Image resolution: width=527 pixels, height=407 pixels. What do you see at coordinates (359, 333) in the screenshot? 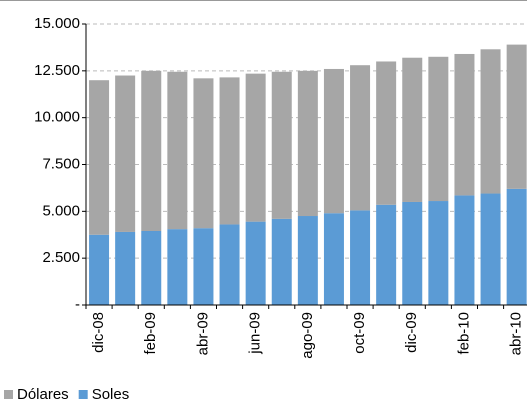
I see `x-tick-label: oct-09` at bounding box center [359, 333].